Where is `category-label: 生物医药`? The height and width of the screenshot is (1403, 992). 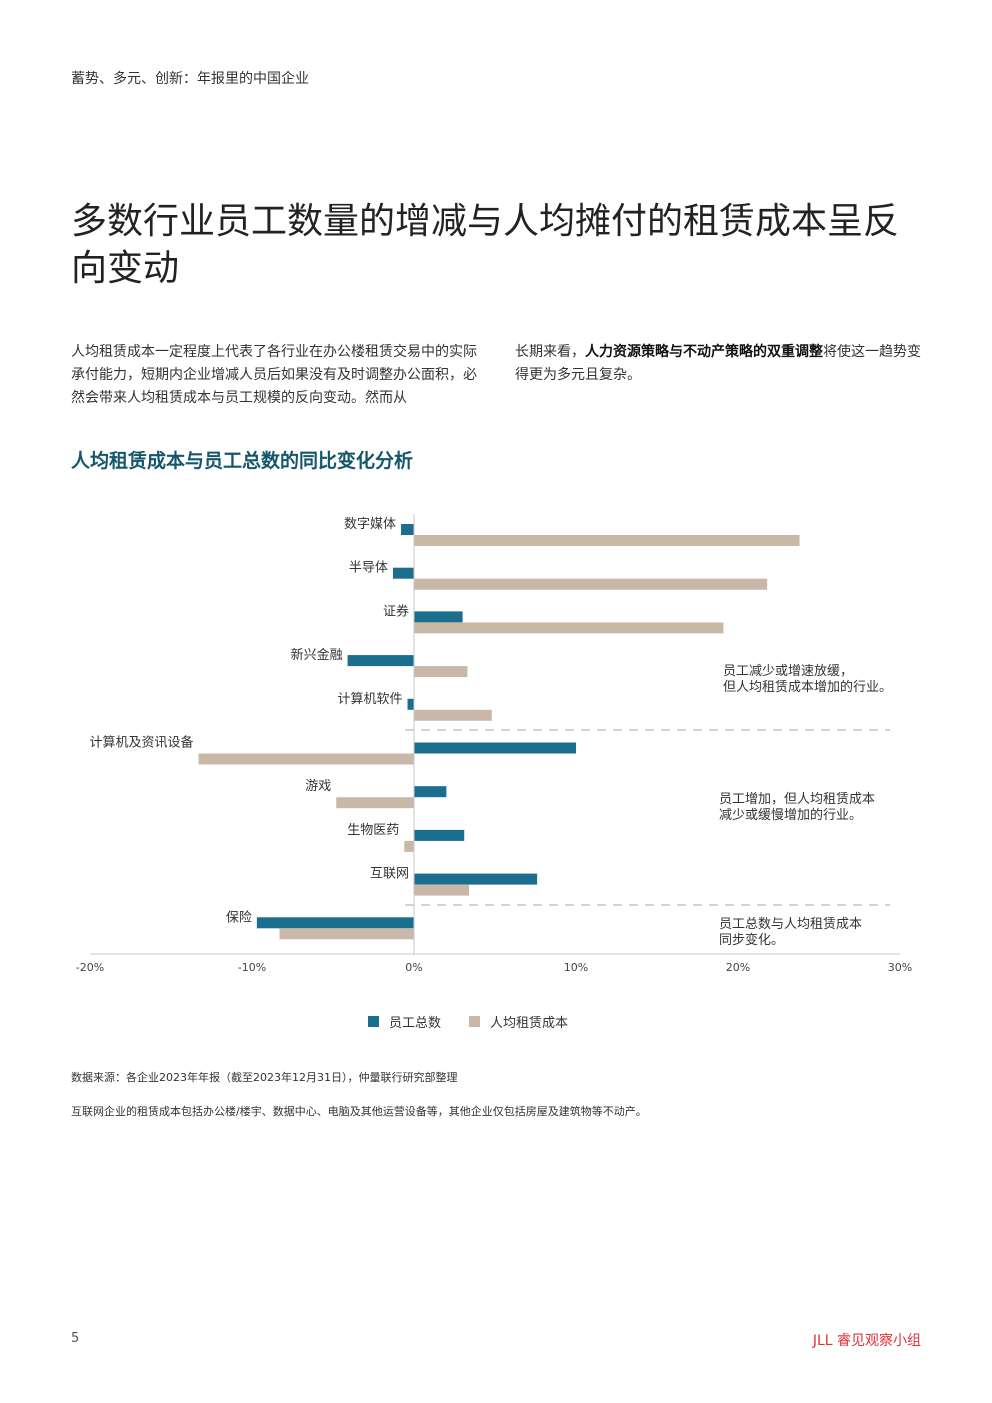
category-label: 生物医药 is located at coordinates (373, 830).